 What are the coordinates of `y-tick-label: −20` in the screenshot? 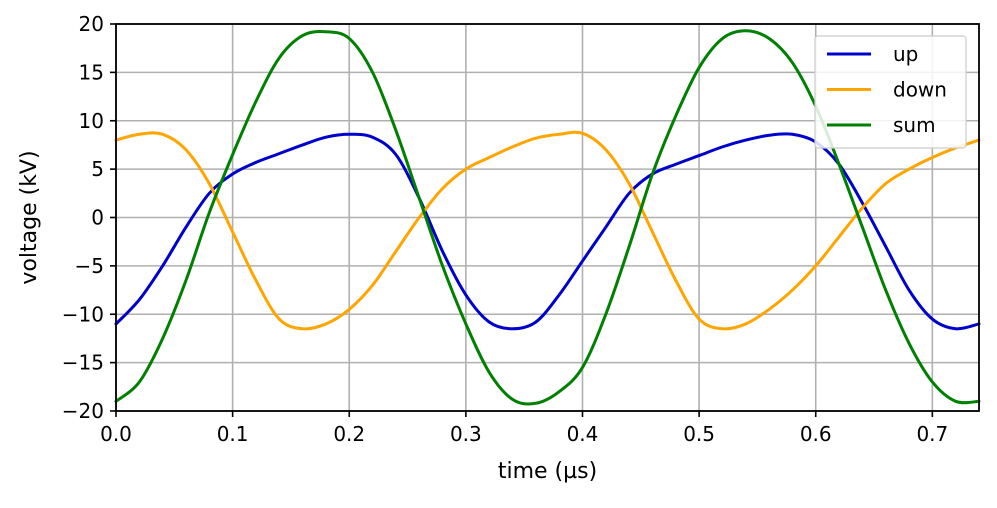 It's located at (83, 411).